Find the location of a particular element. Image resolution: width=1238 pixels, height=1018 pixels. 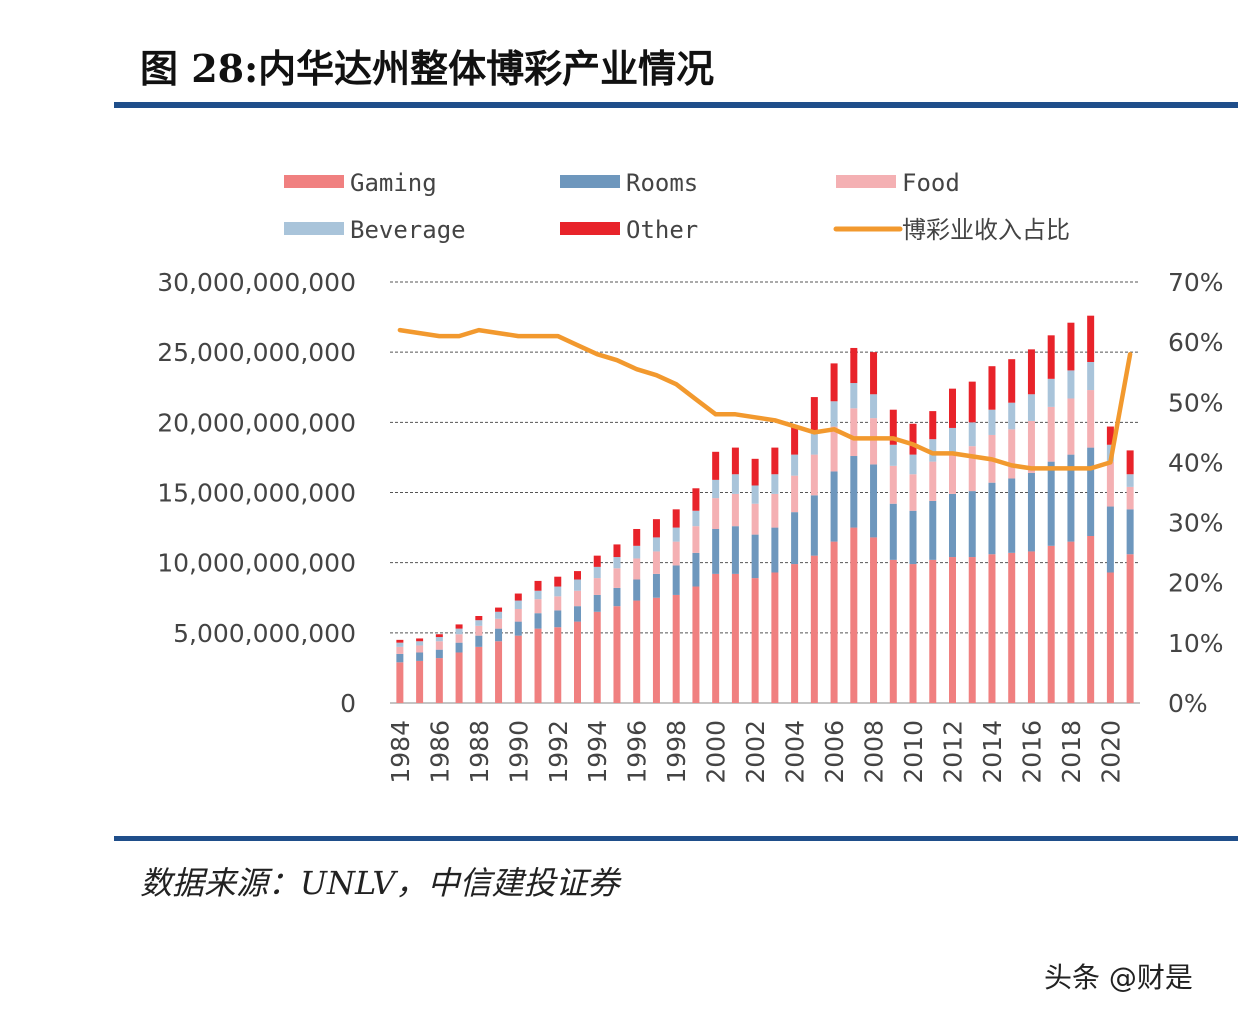

legend-label-food: Food is located at coordinates (931, 183).